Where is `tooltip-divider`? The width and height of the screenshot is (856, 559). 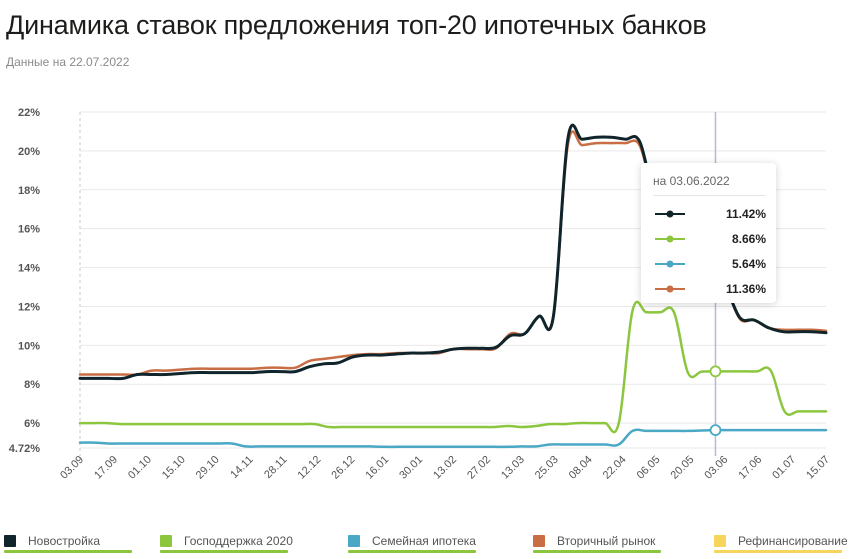 tooltip-divider is located at coordinates (709, 195).